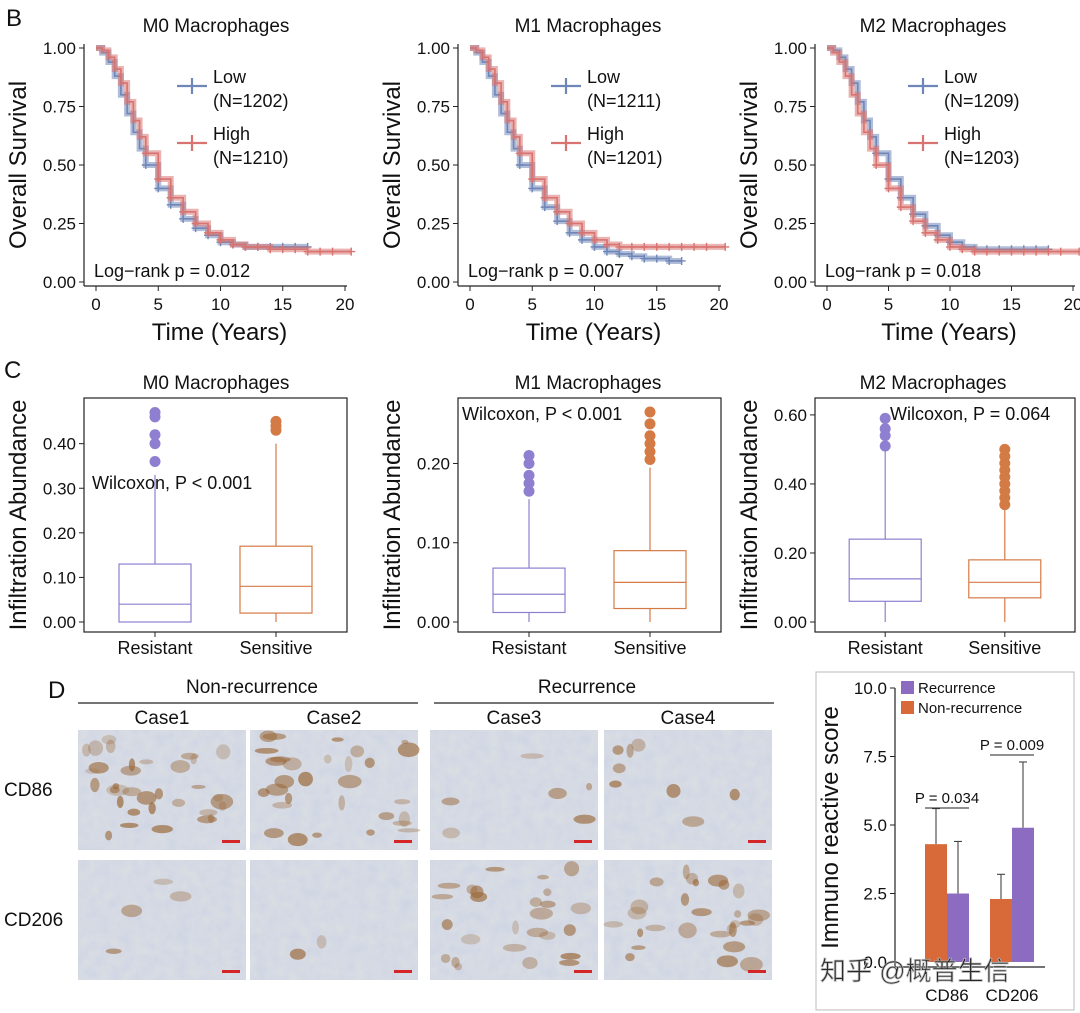 The height and width of the screenshot is (1013, 1080). I want to click on km-legend-name: Low, so click(961, 77).